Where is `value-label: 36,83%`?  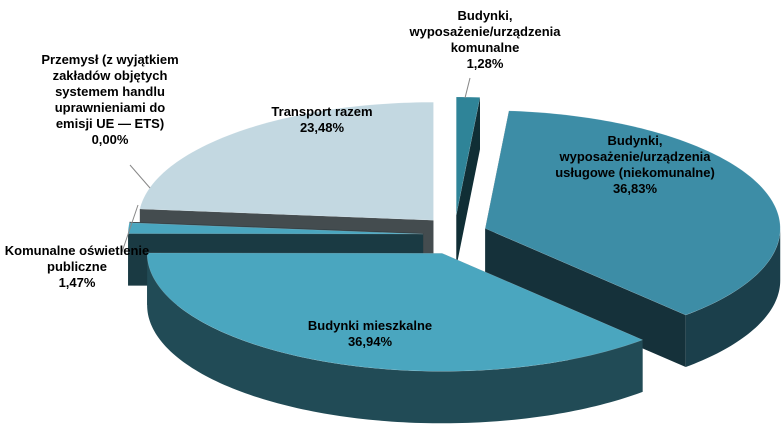
value-label: 36,83% is located at coordinates (635, 188).